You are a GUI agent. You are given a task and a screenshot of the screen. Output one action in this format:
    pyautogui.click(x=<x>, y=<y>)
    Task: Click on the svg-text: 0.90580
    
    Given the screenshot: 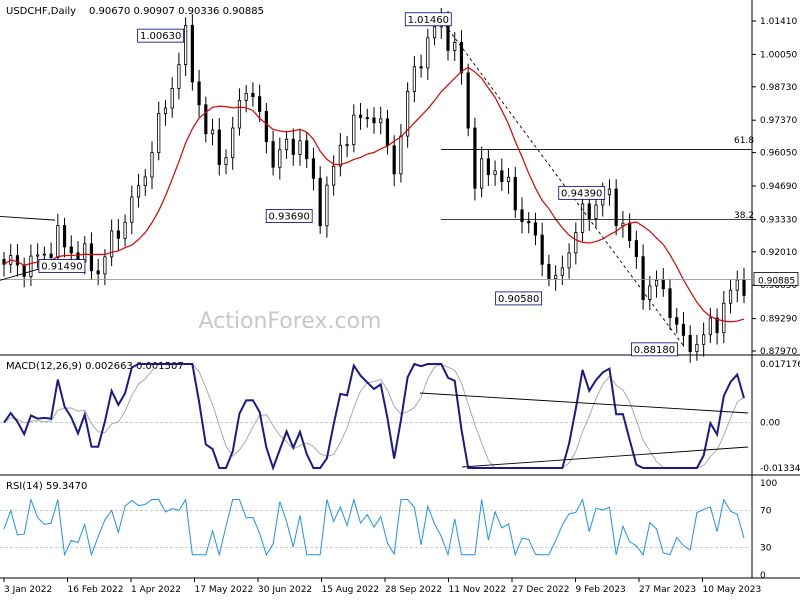 What is the action you would take?
    pyautogui.click(x=518, y=299)
    